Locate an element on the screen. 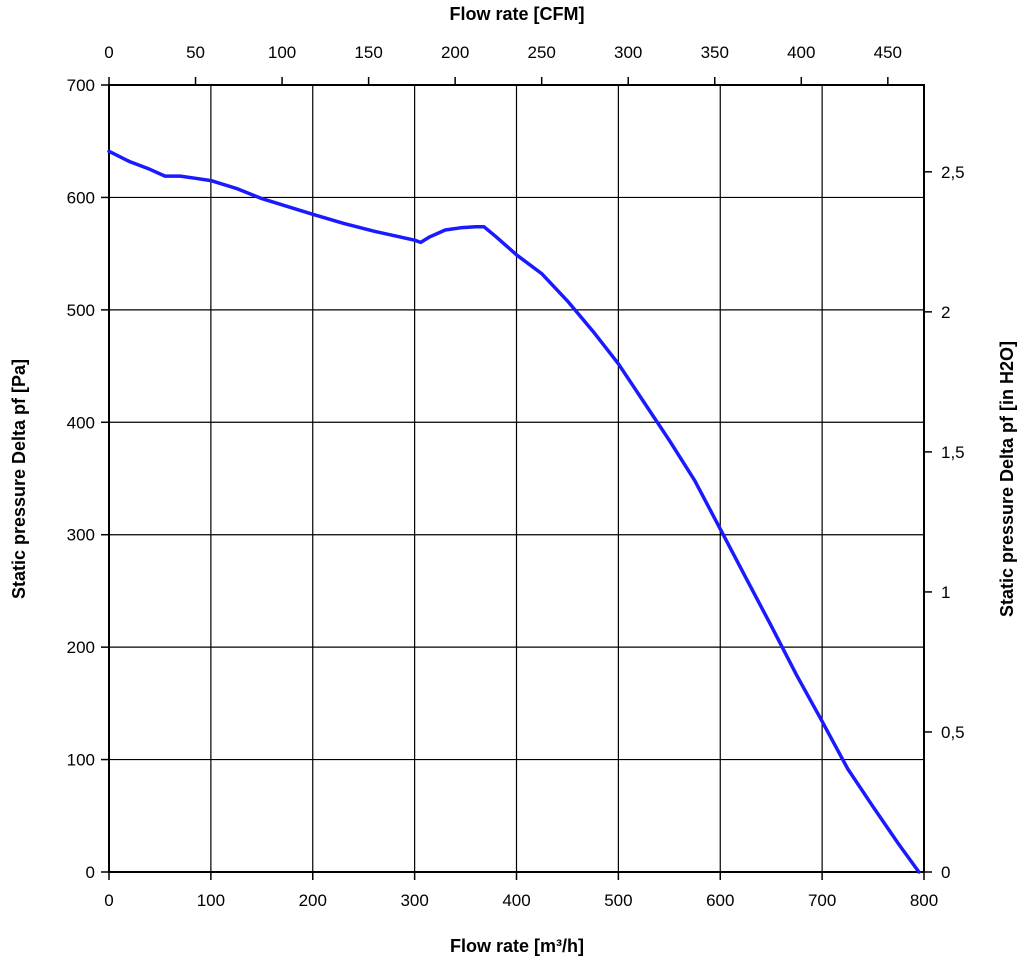 This screenshot has width=1024, height=971. x2-tick-label: 450 is located at coordinates (888, 52).